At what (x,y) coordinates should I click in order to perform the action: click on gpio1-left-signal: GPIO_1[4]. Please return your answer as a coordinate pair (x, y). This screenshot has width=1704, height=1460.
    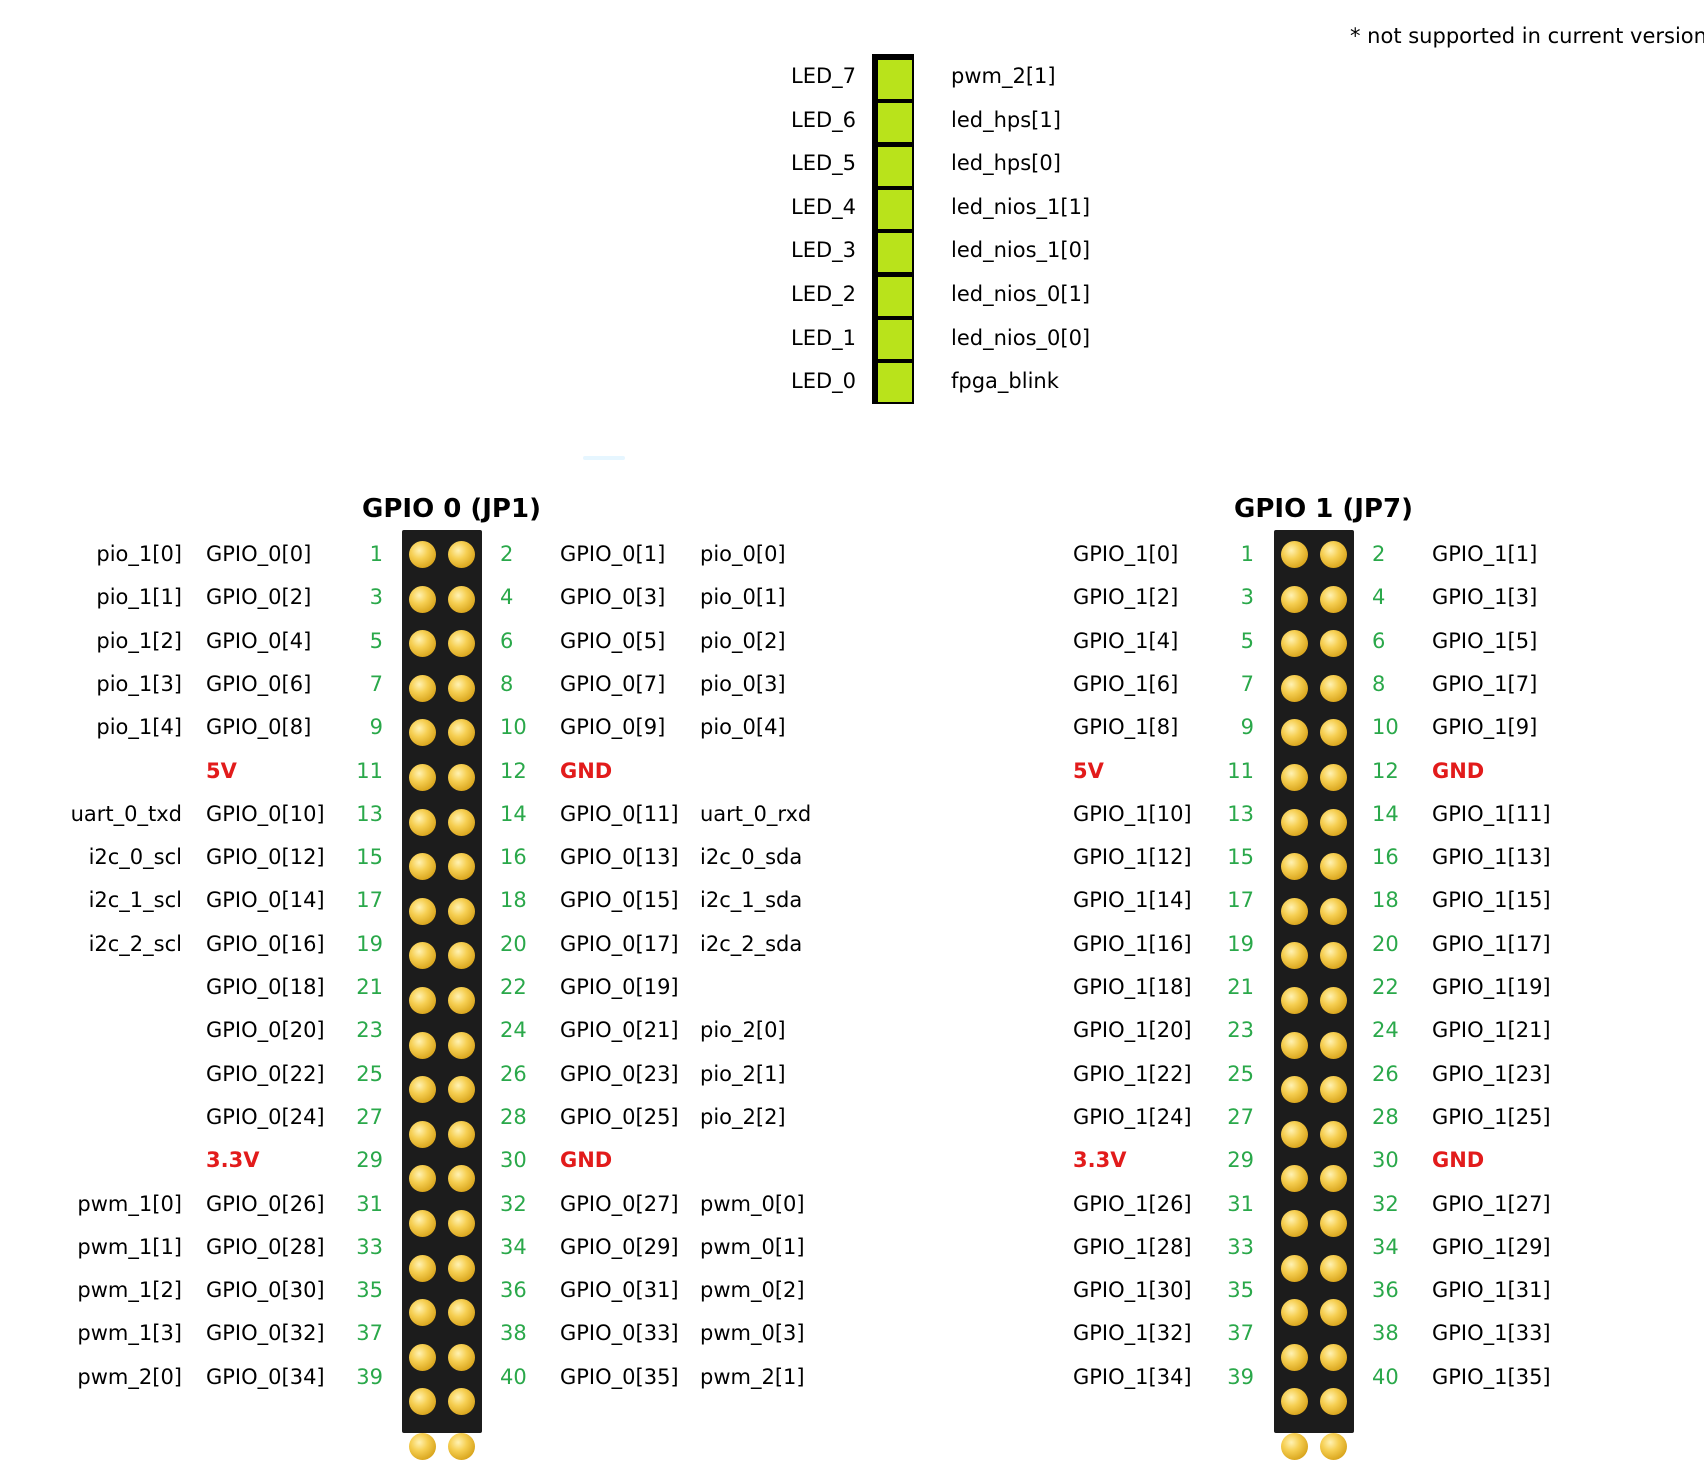
    Looking at the image, I should click on (1126, 640).